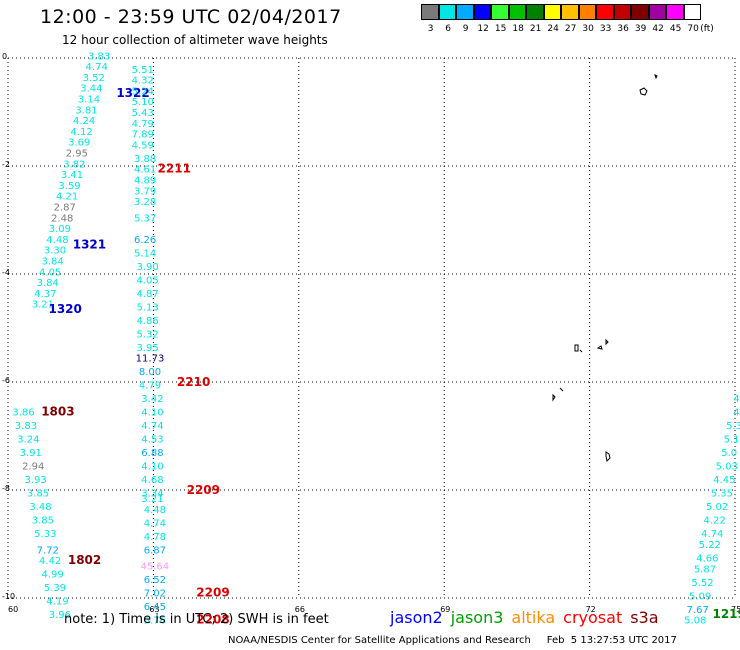 This screenshot has height=650, width=740. What do you see at coordinates (6, 488) in the screenshot?
I see `y-tick-label: -8` at bounding box center [6, 488].